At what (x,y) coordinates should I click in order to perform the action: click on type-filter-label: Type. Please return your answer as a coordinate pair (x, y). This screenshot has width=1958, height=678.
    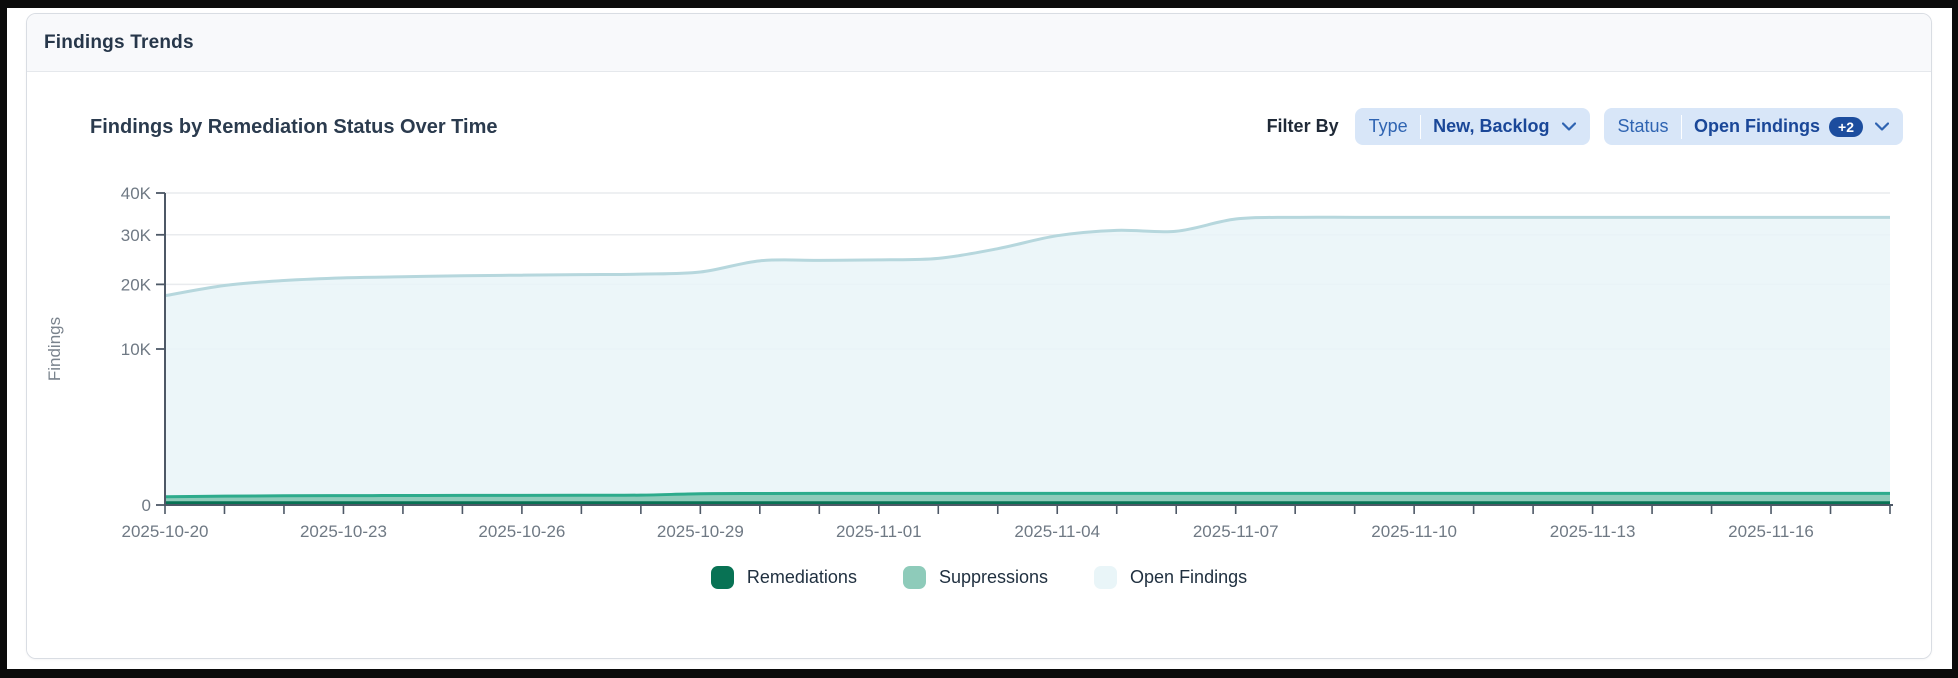
    Looking at the image, I should click on (1388, 126).